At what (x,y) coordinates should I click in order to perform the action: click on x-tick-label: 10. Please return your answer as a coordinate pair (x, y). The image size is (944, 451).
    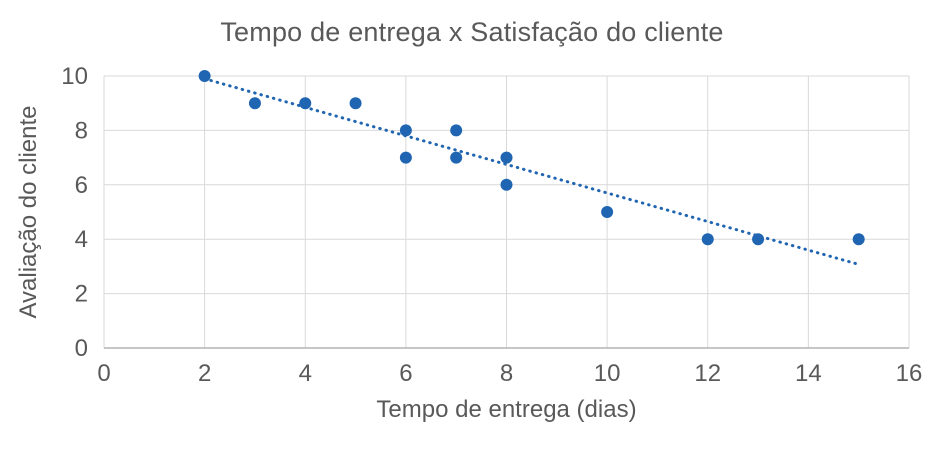
    Looking at the image, I should click on (607, 373).